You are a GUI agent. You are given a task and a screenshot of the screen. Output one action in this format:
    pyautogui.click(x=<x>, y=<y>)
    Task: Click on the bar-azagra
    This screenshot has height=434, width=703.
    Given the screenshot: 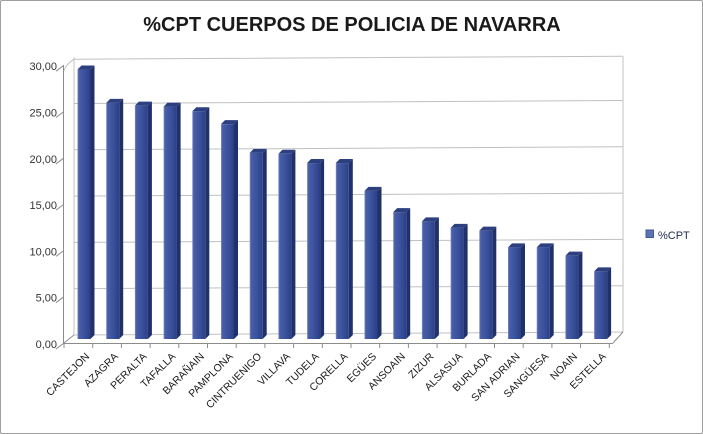 What is the action you would take?
    pyautogui.click(x=115, y=219)
    